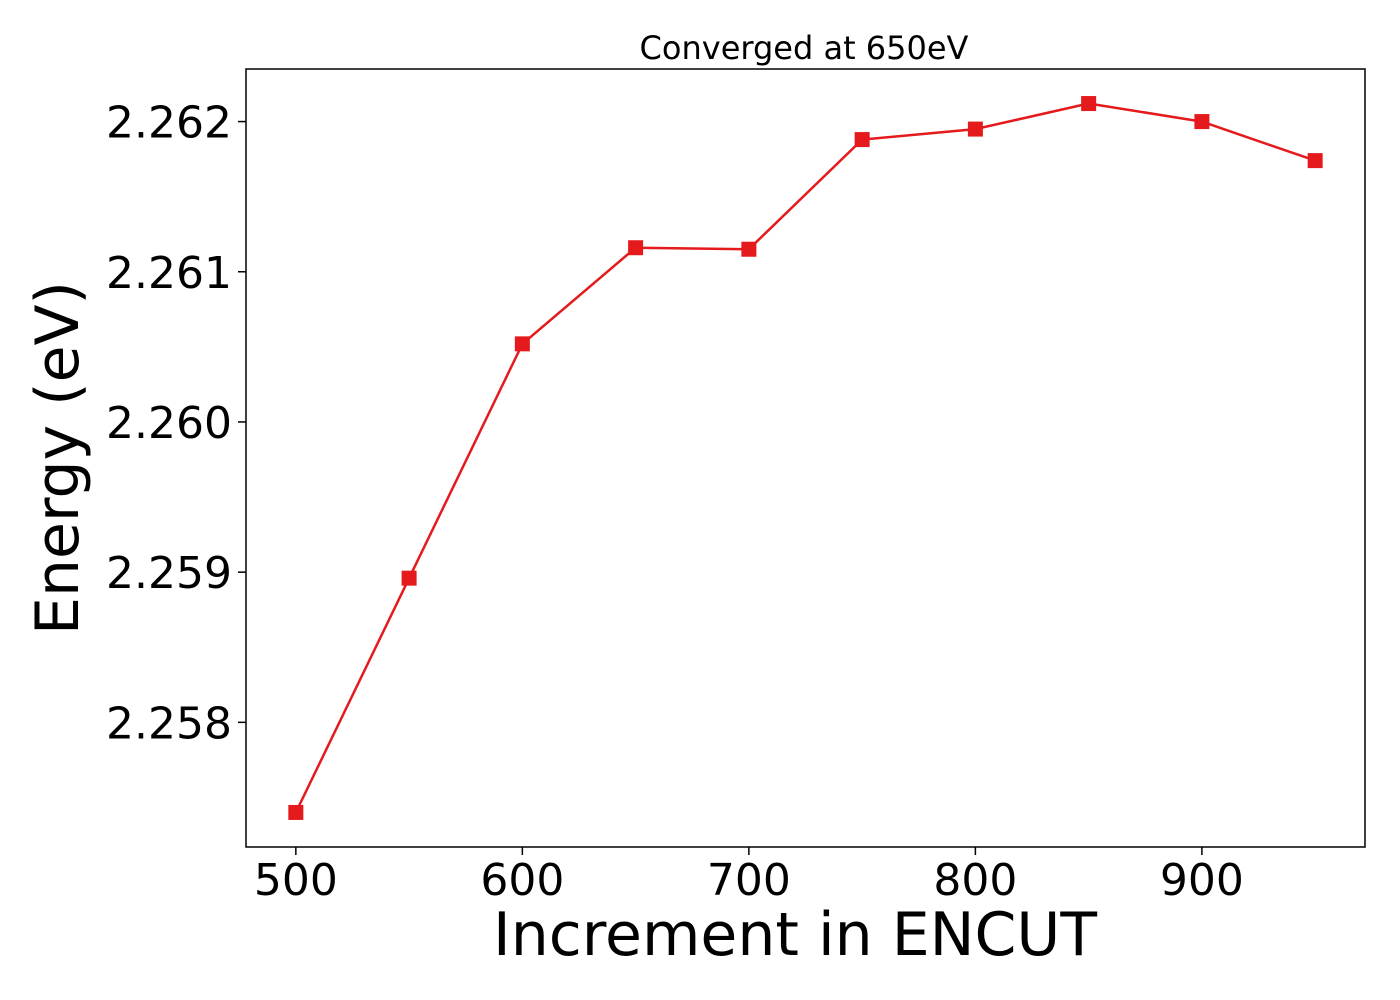 This screenshot has width=1400, height=1000. Describe the element at coordinates (975, 880) in the screenshot. I see `x-tick-label: 800` at that location.